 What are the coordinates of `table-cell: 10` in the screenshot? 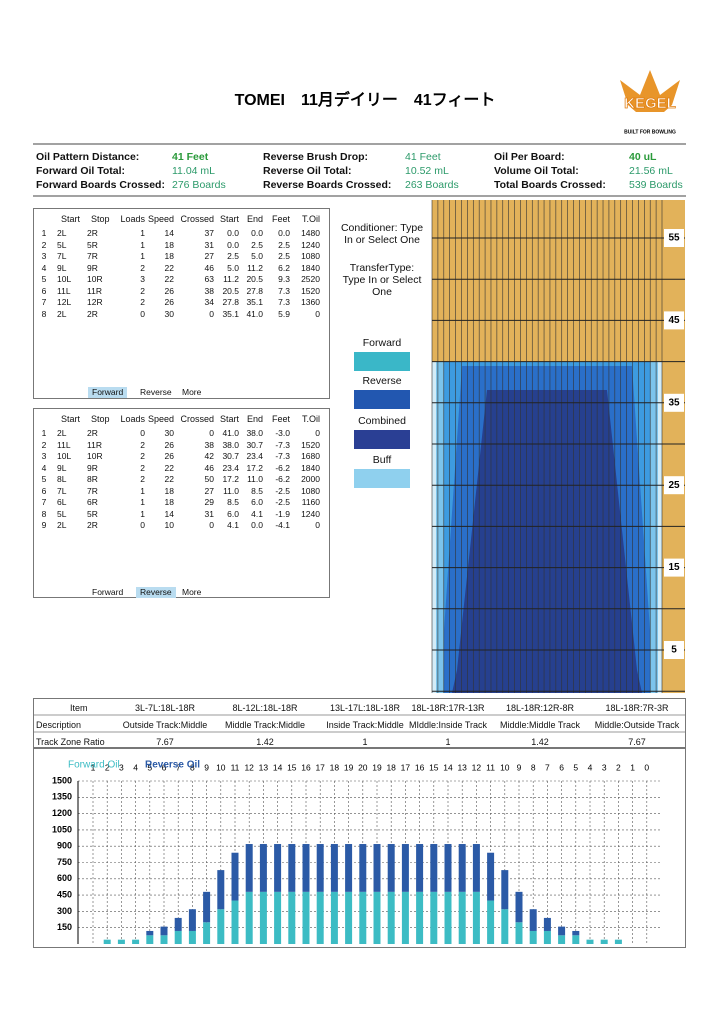 It's located at (169, 525).